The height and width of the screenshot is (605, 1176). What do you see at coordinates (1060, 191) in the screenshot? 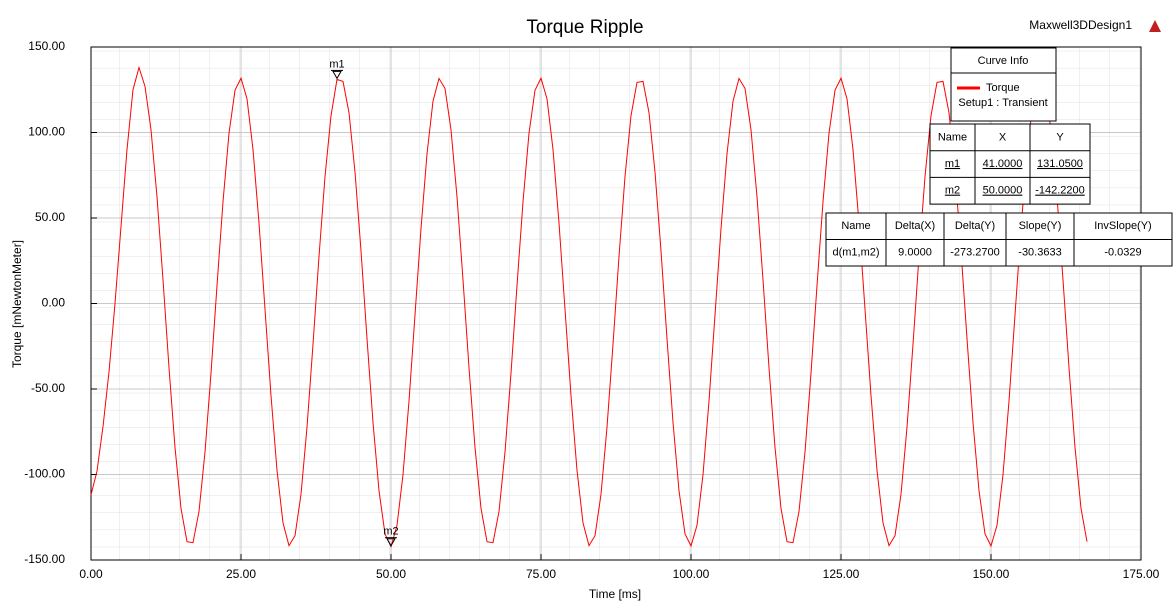
I see `table-cell: -142.2200` at bounding box center [1060, 191].